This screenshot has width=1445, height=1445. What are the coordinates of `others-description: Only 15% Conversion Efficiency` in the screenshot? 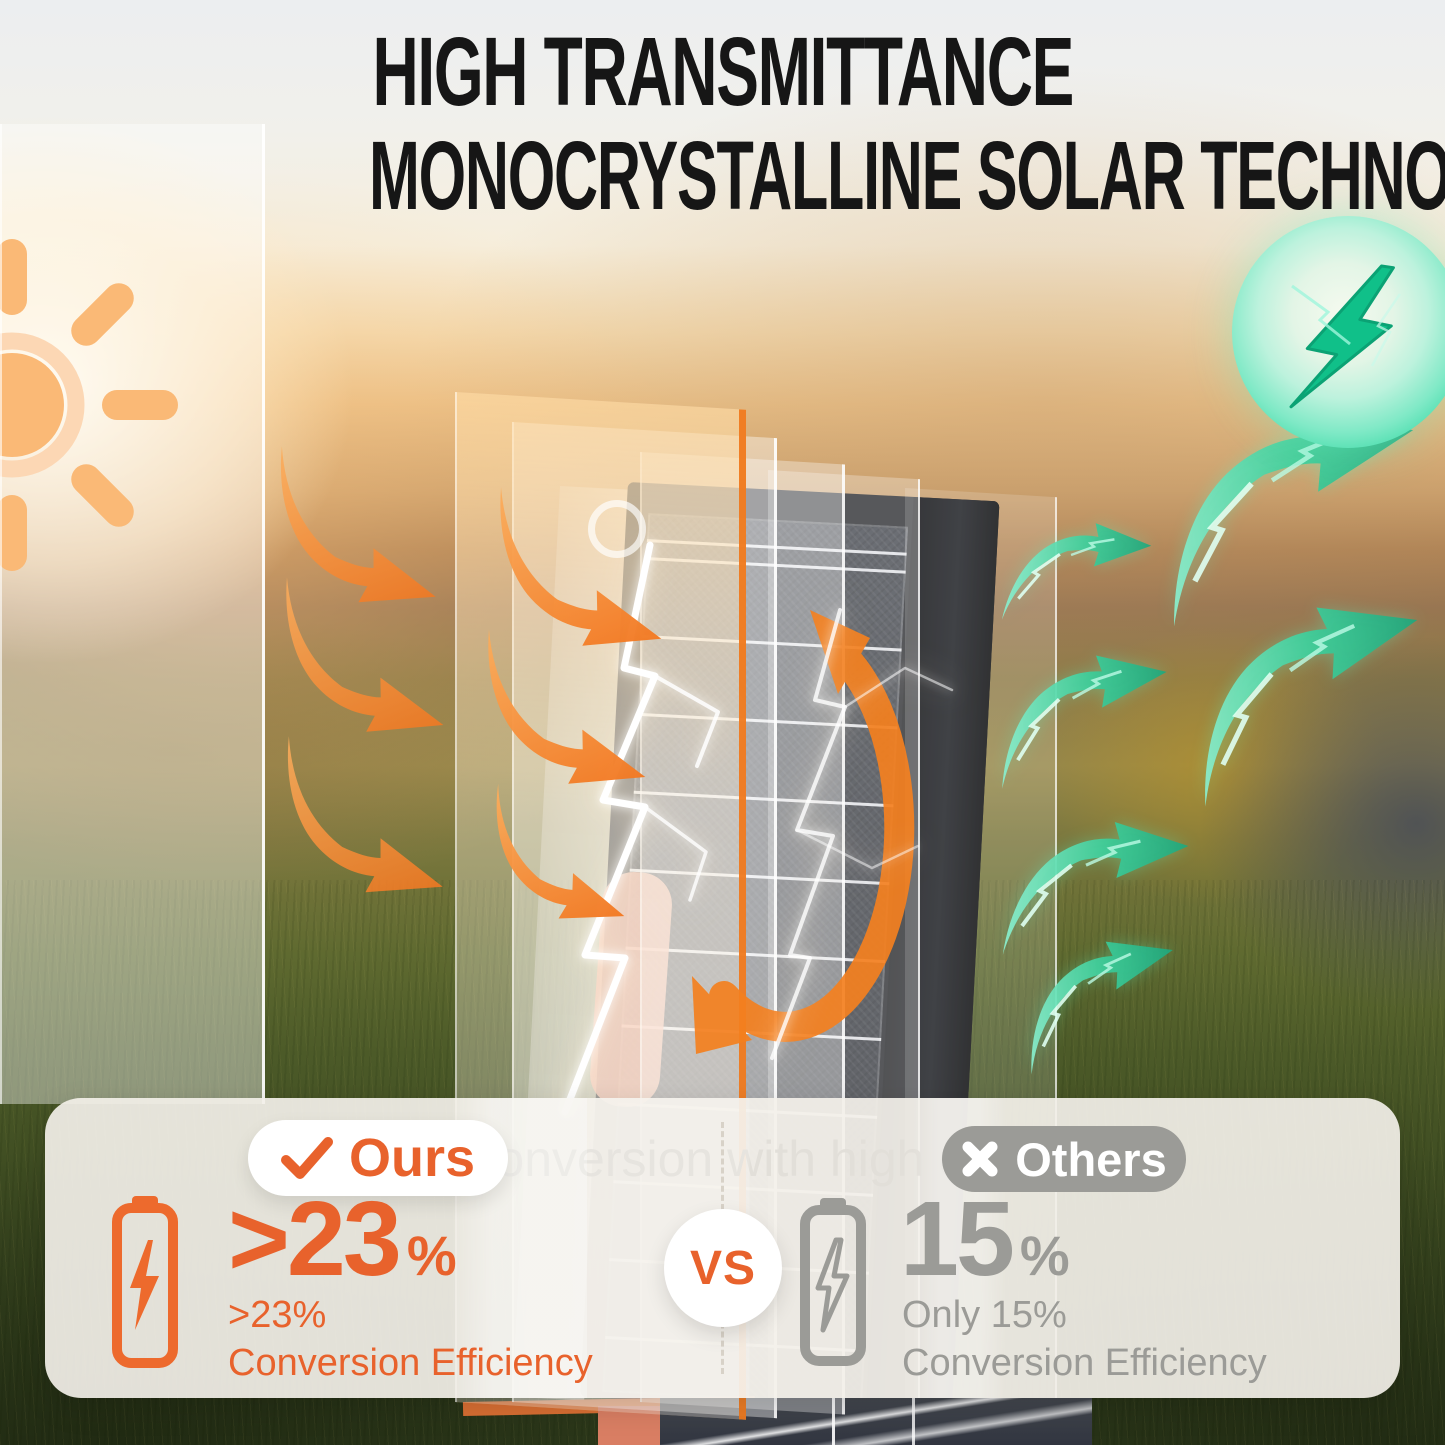 It's located at (1084, 1339).